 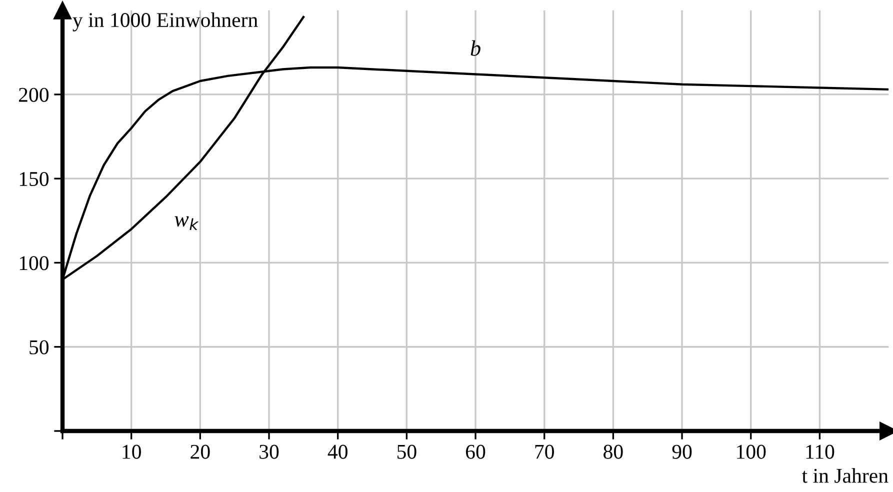 What do you see at coordinates (820, 451) in the screenshot?
I see `x-tick-label: 110` at bounding box center [820, 451].